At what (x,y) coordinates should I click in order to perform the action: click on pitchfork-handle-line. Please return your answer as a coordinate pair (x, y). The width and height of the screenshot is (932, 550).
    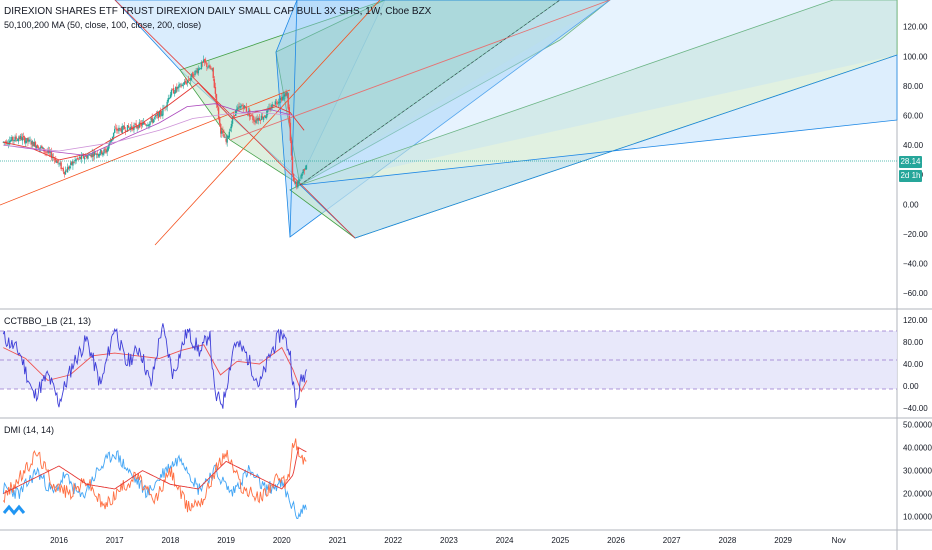
    Looking at the image, I should click on (235, 119).